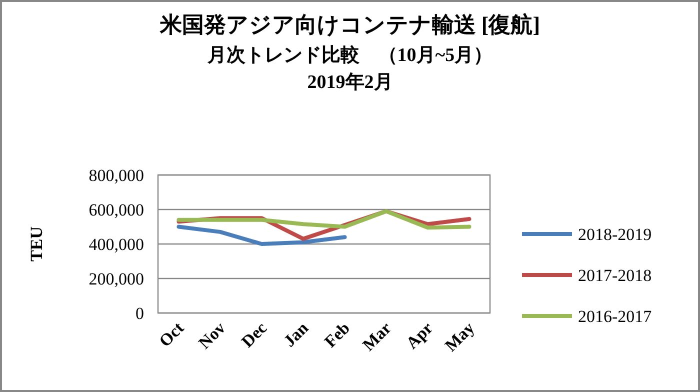 The image size is (700, 392). What do you see at coordinates (36, 244) in the screenshot?
I see `y-axis-title: TEU` at bounding box center [36, 244].